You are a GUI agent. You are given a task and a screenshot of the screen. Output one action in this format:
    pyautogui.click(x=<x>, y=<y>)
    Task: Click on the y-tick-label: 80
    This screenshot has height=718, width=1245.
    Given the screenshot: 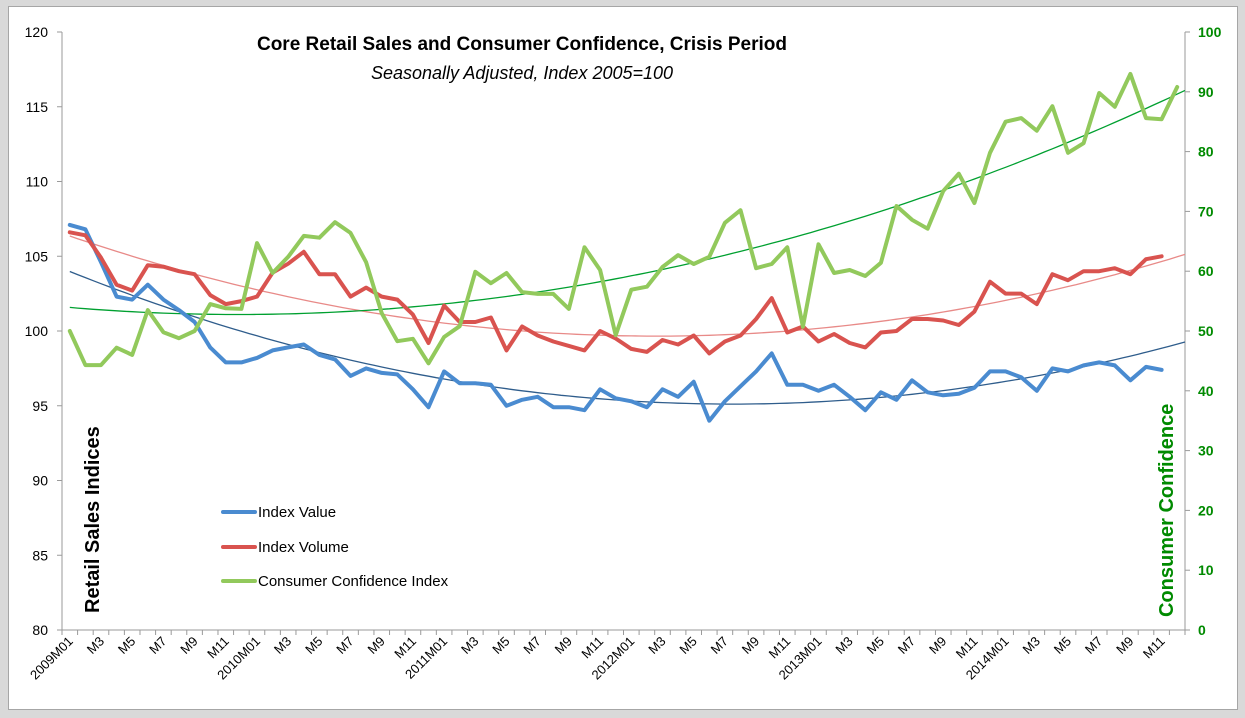 What is the action you would take?
    pyautogui.click(x=40, y=630)
    